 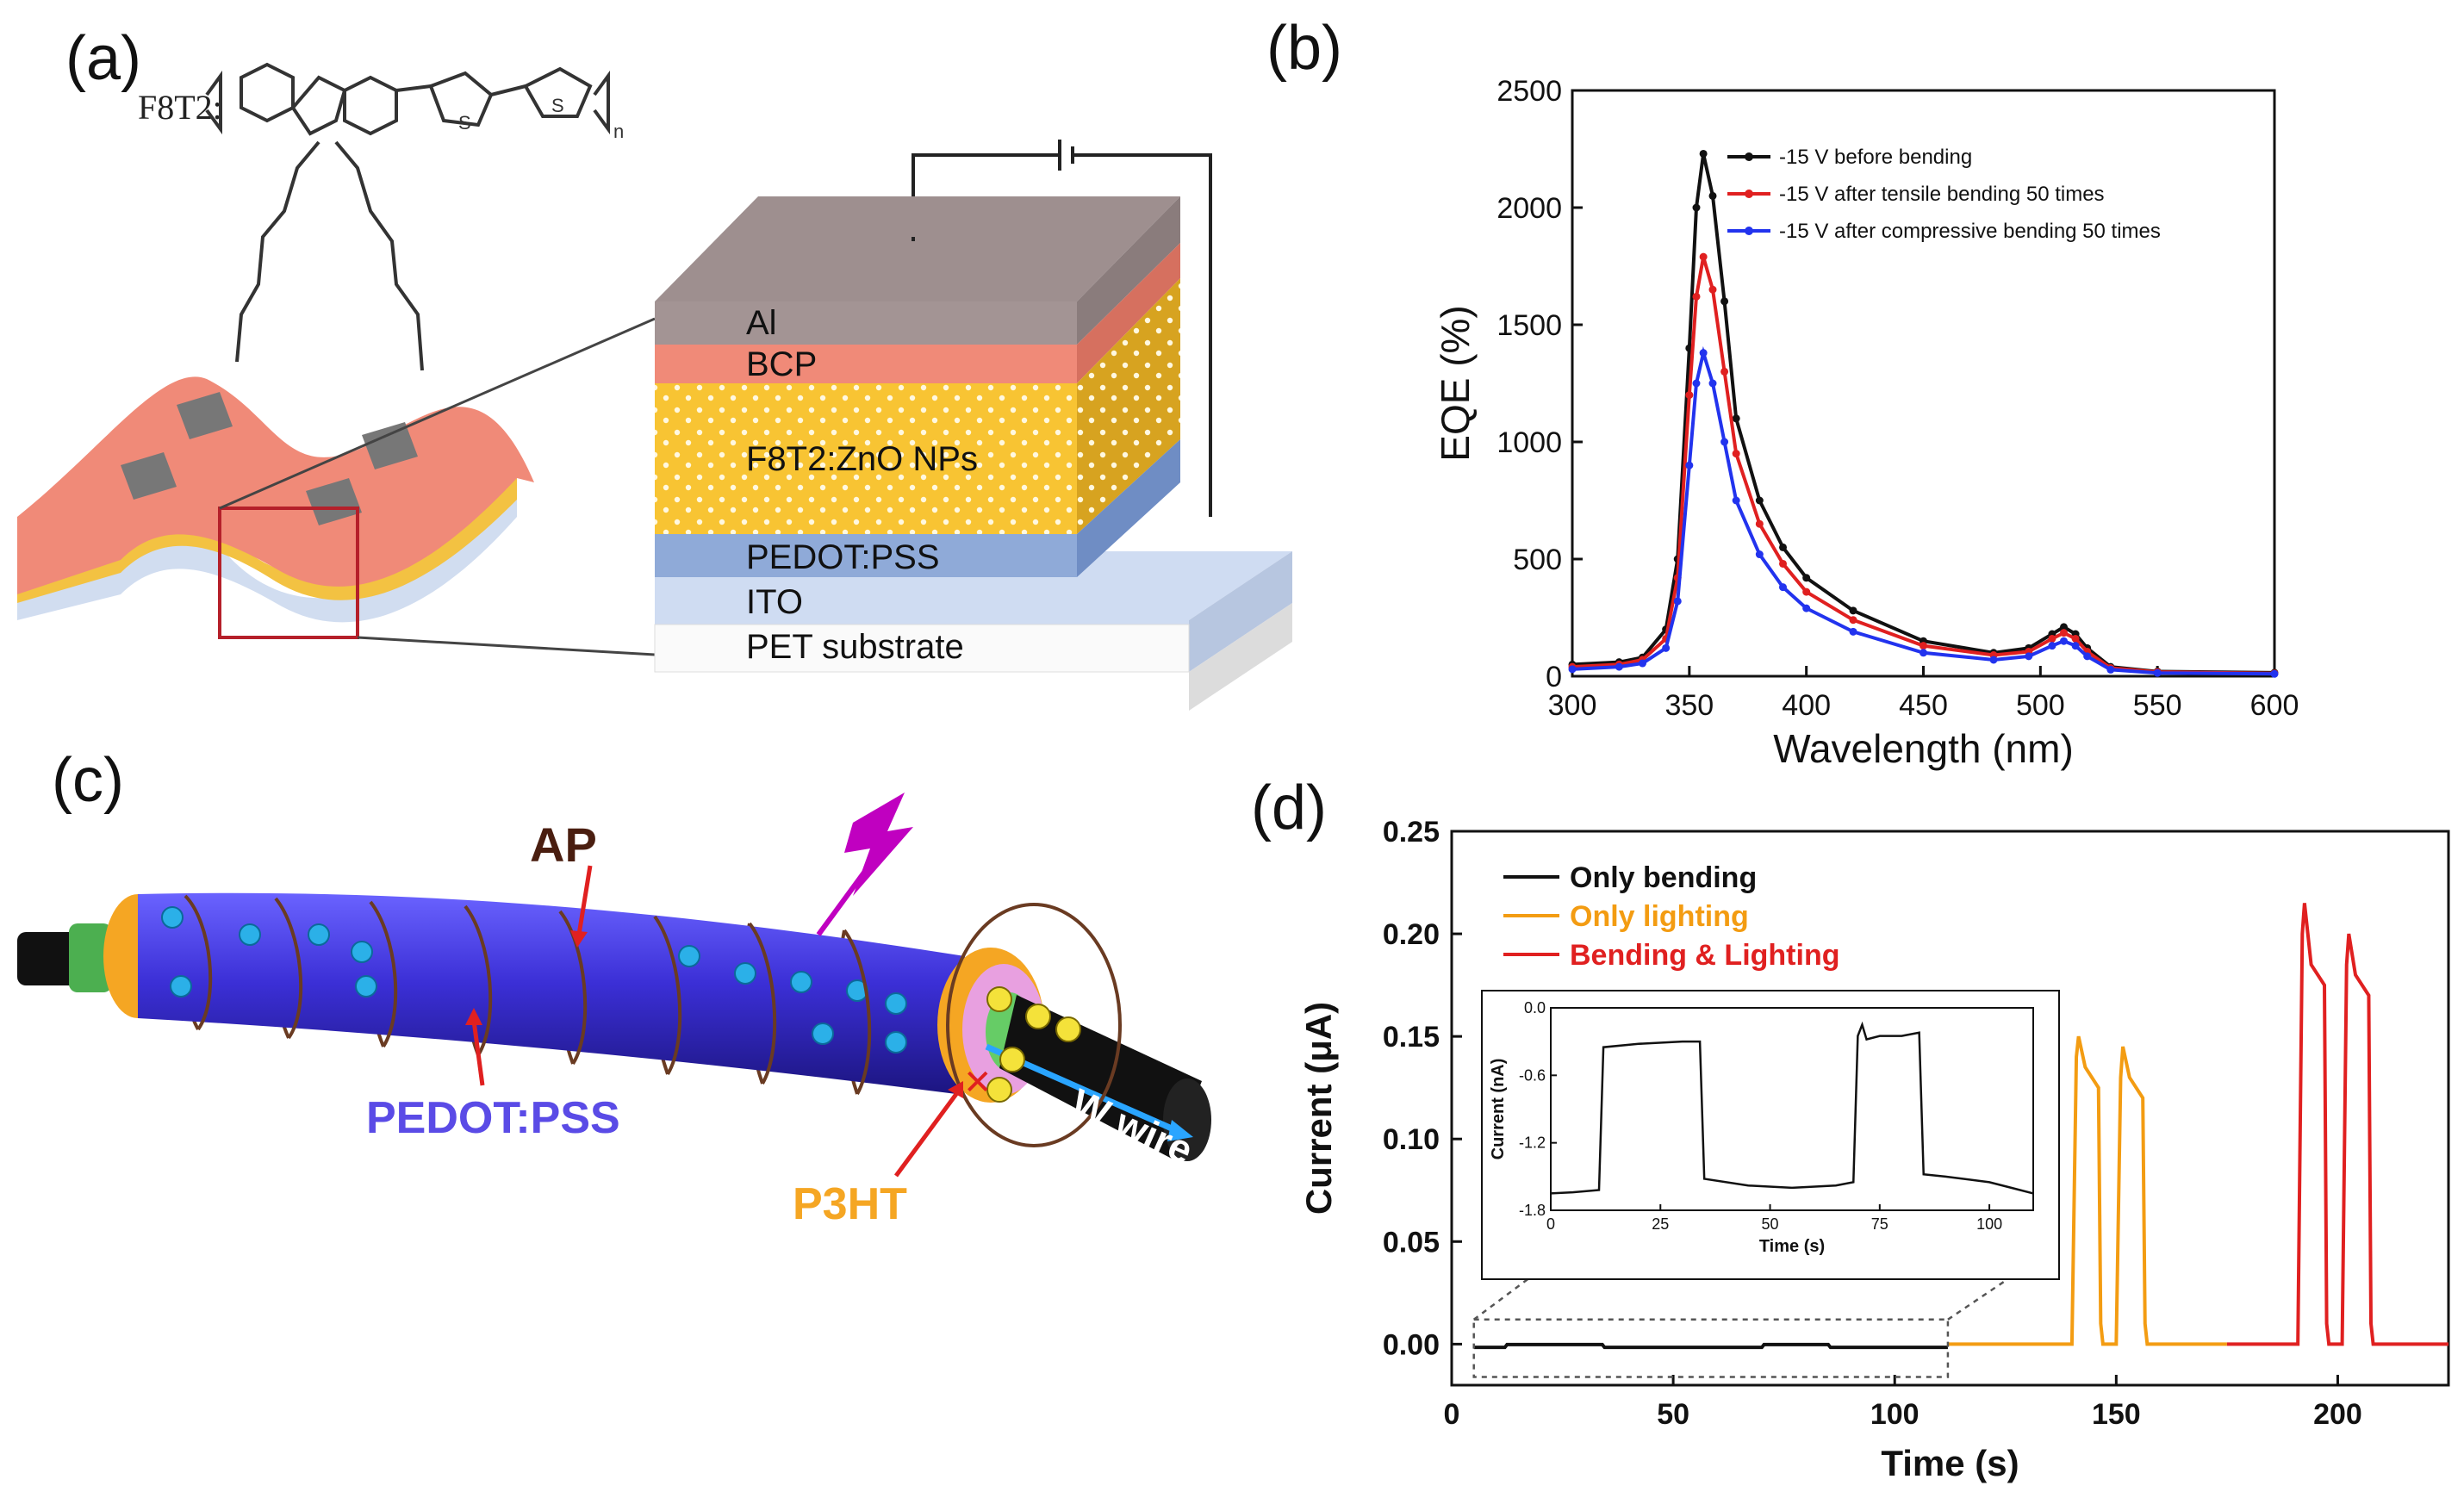 What do you see at coordinates (1705, 955) in the screenshot?
I see `legend-entry: Bending & Lighting` at bounding box center [1705, 955].